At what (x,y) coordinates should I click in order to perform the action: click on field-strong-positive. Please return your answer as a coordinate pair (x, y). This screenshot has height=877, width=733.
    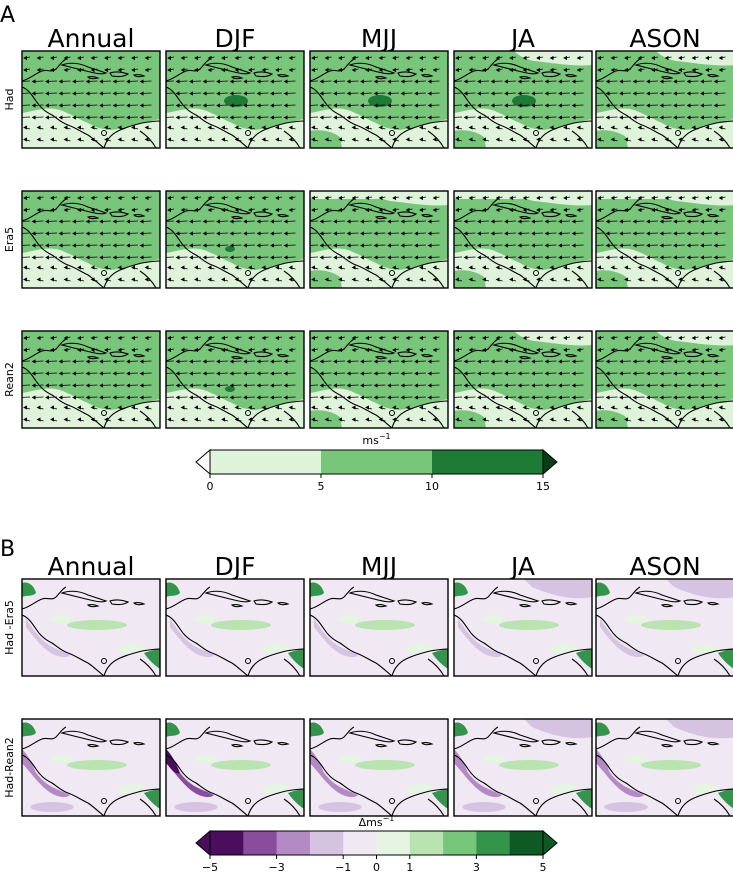
    Looking at the image, I should click on (440, 799).